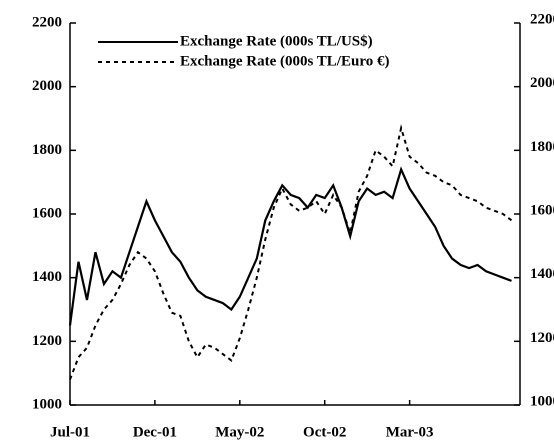 The height and width of the screenshot is (443, 554). Describe the element at coordinates (284, 61) in the screenshot. I see `legend-label: Exchange Rate (000s TL/Euro €)` at that location.